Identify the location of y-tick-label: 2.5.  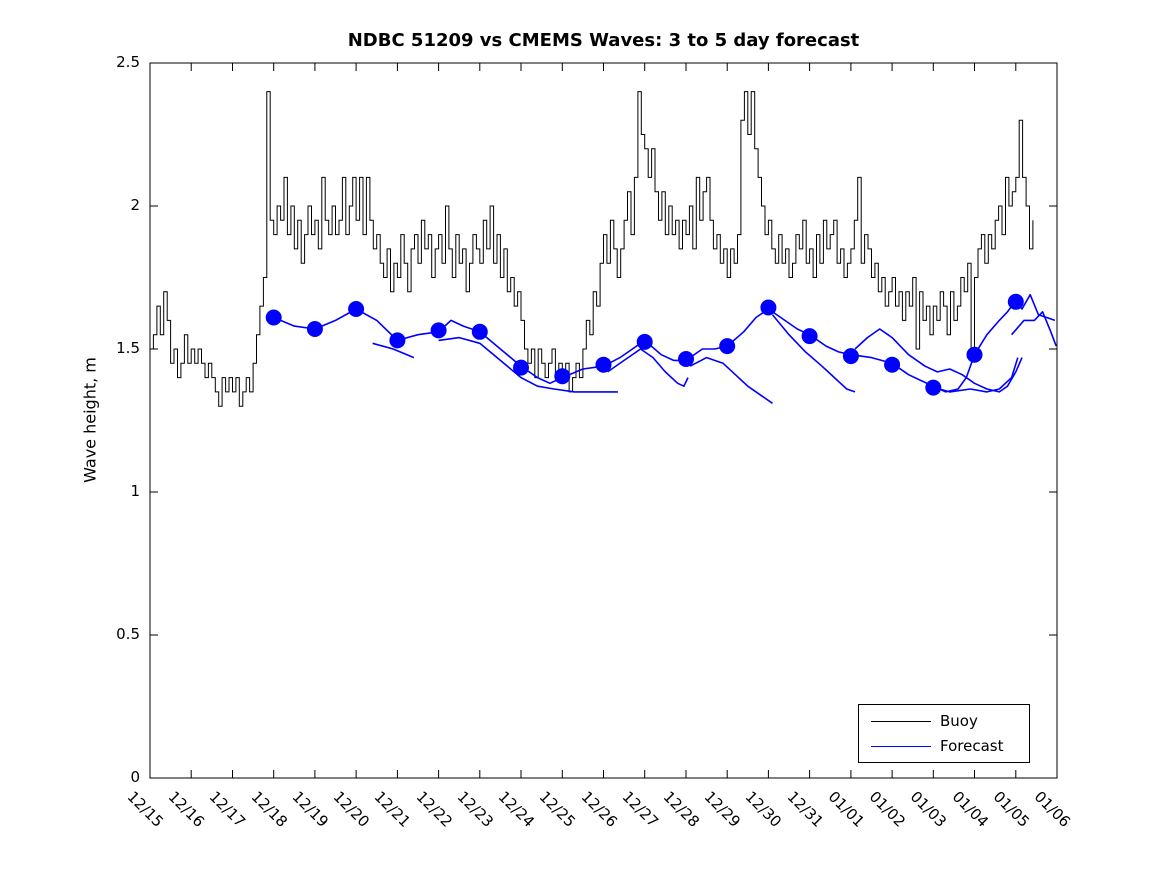
(128, 62).